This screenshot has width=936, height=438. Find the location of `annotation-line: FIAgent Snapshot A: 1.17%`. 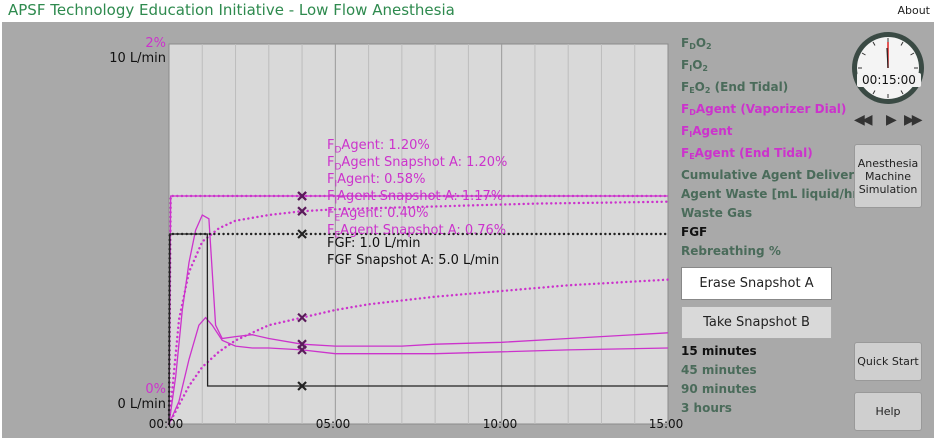

annotation-line: FIAgent Snapshot A: 1.17% is located at coordinates (415, 198).